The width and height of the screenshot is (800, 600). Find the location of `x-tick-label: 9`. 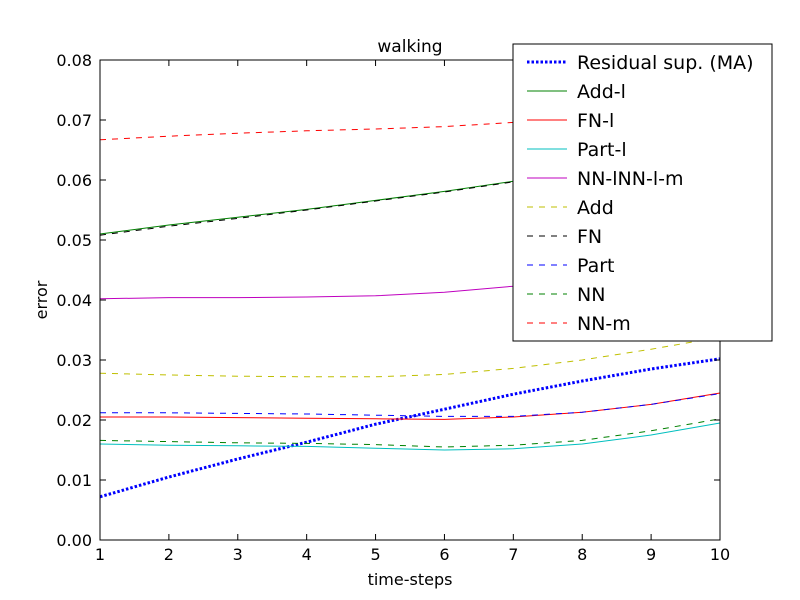

x-tick-label: 9 is located at coordinates (651, 554).